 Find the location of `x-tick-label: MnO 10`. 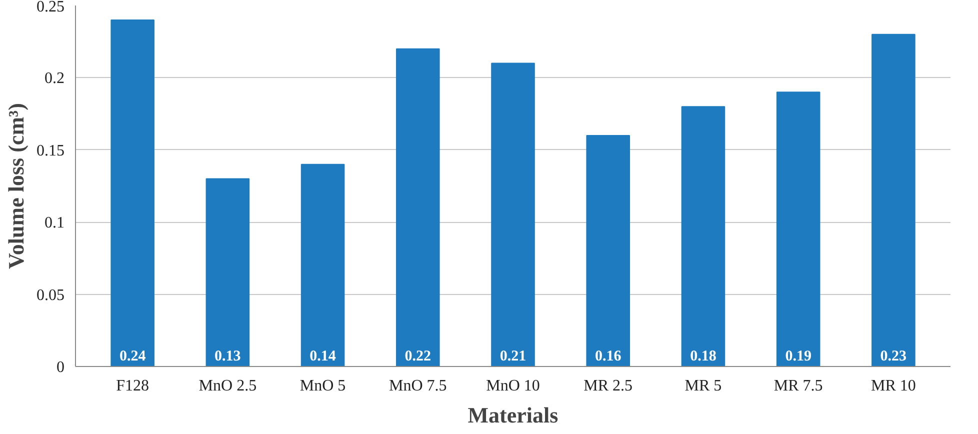

x-tick-label: MnO 10 is located at coordinates (513, 386).